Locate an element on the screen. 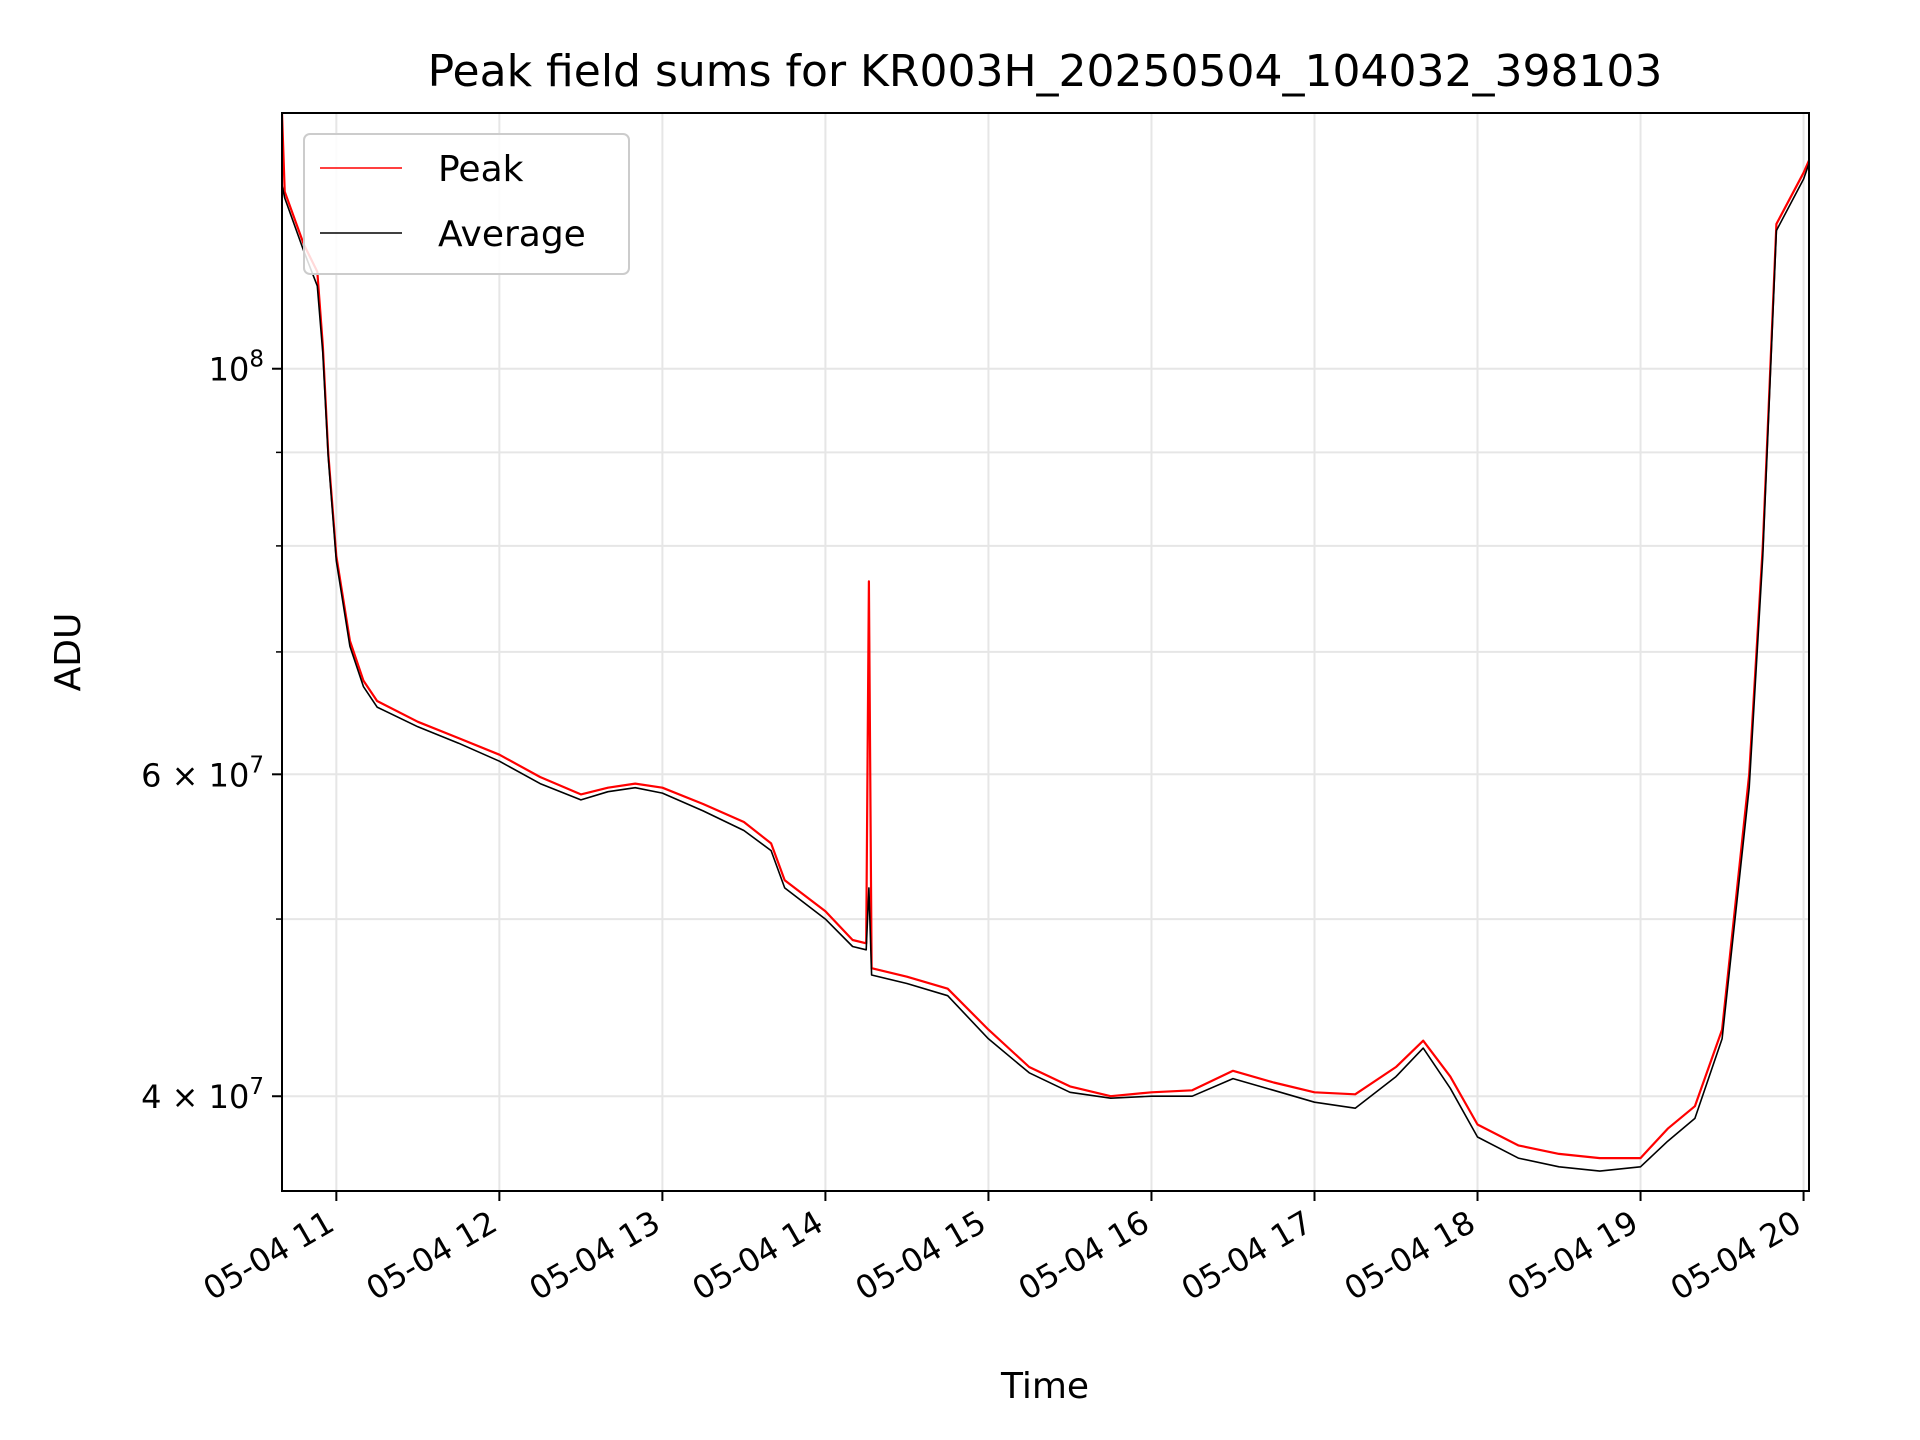 Image resolution: width=1920 pixels, height=1440 pixels. legend-box is located at coordinates (466, 204).